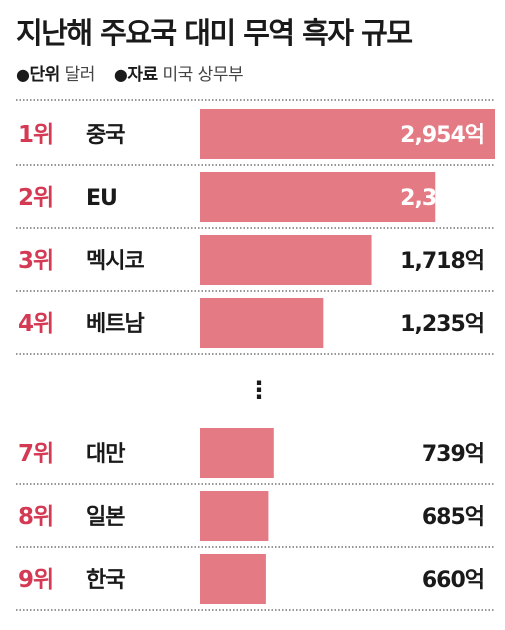 The width and height of the screenshot is (505, 630). I want to click on rank-label: 4위, so click(35, 324).